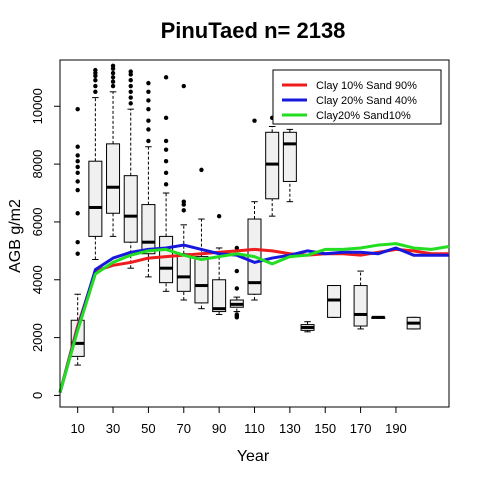  Describe the element at coordinates (37, 337) in the screenshot. I see `y-tick-label: 2000` at that location.